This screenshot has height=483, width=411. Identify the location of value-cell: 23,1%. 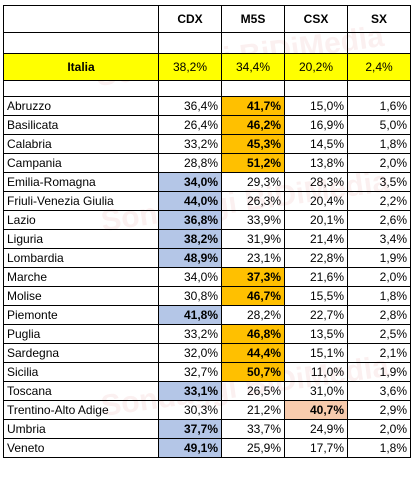
(253, 258).